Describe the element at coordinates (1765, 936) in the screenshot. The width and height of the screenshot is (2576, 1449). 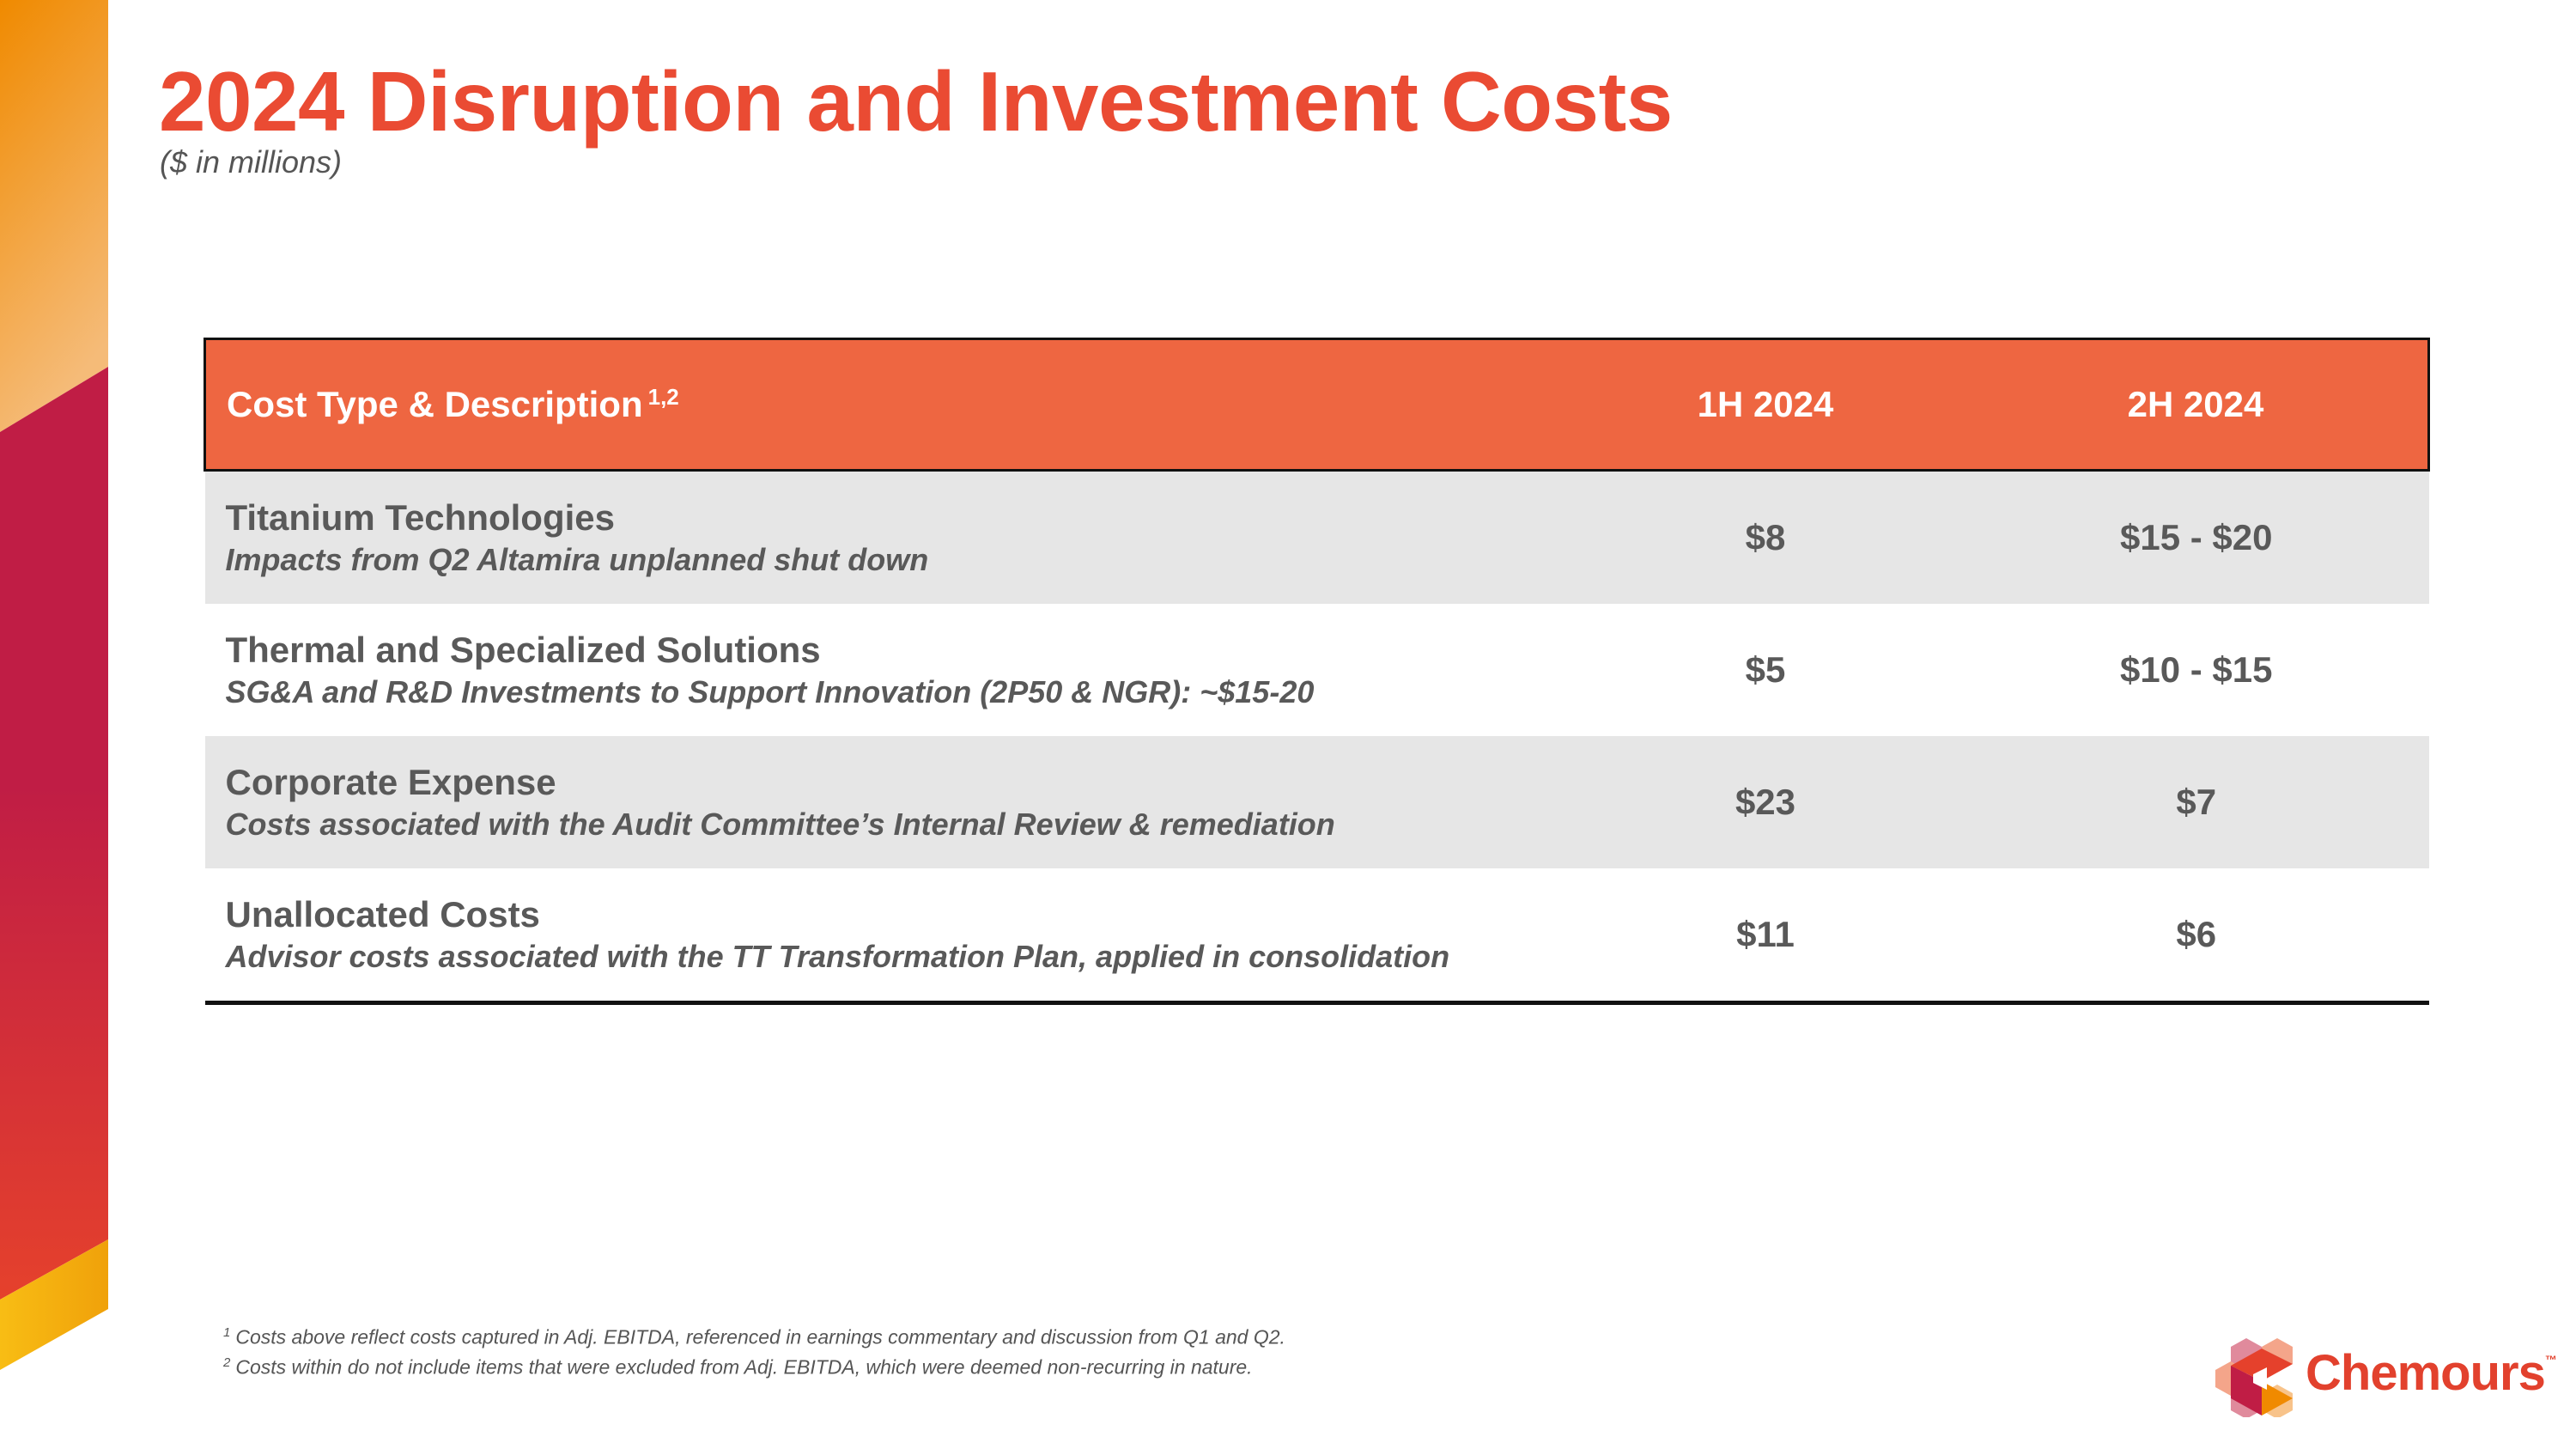
I see `value-1h: $11` at that location.